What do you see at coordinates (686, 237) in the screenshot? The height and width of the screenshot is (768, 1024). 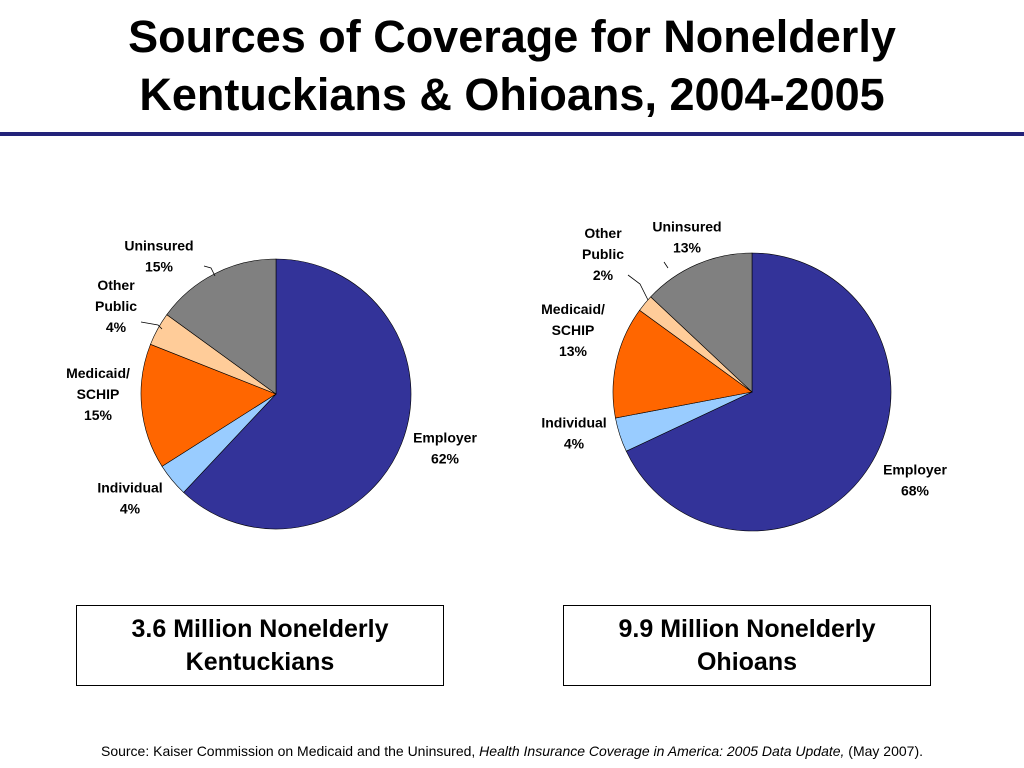 I see `ohio-label-uninsured: Uninsured 13%` at bounding box center [686, 237].